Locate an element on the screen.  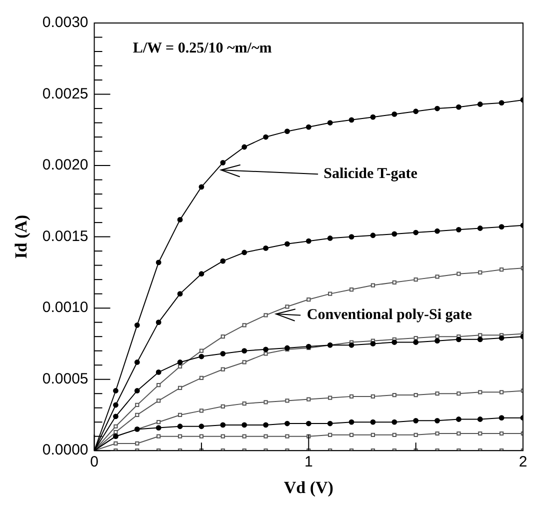
x-tick-label: 1 is located at coordinates (308, 462).